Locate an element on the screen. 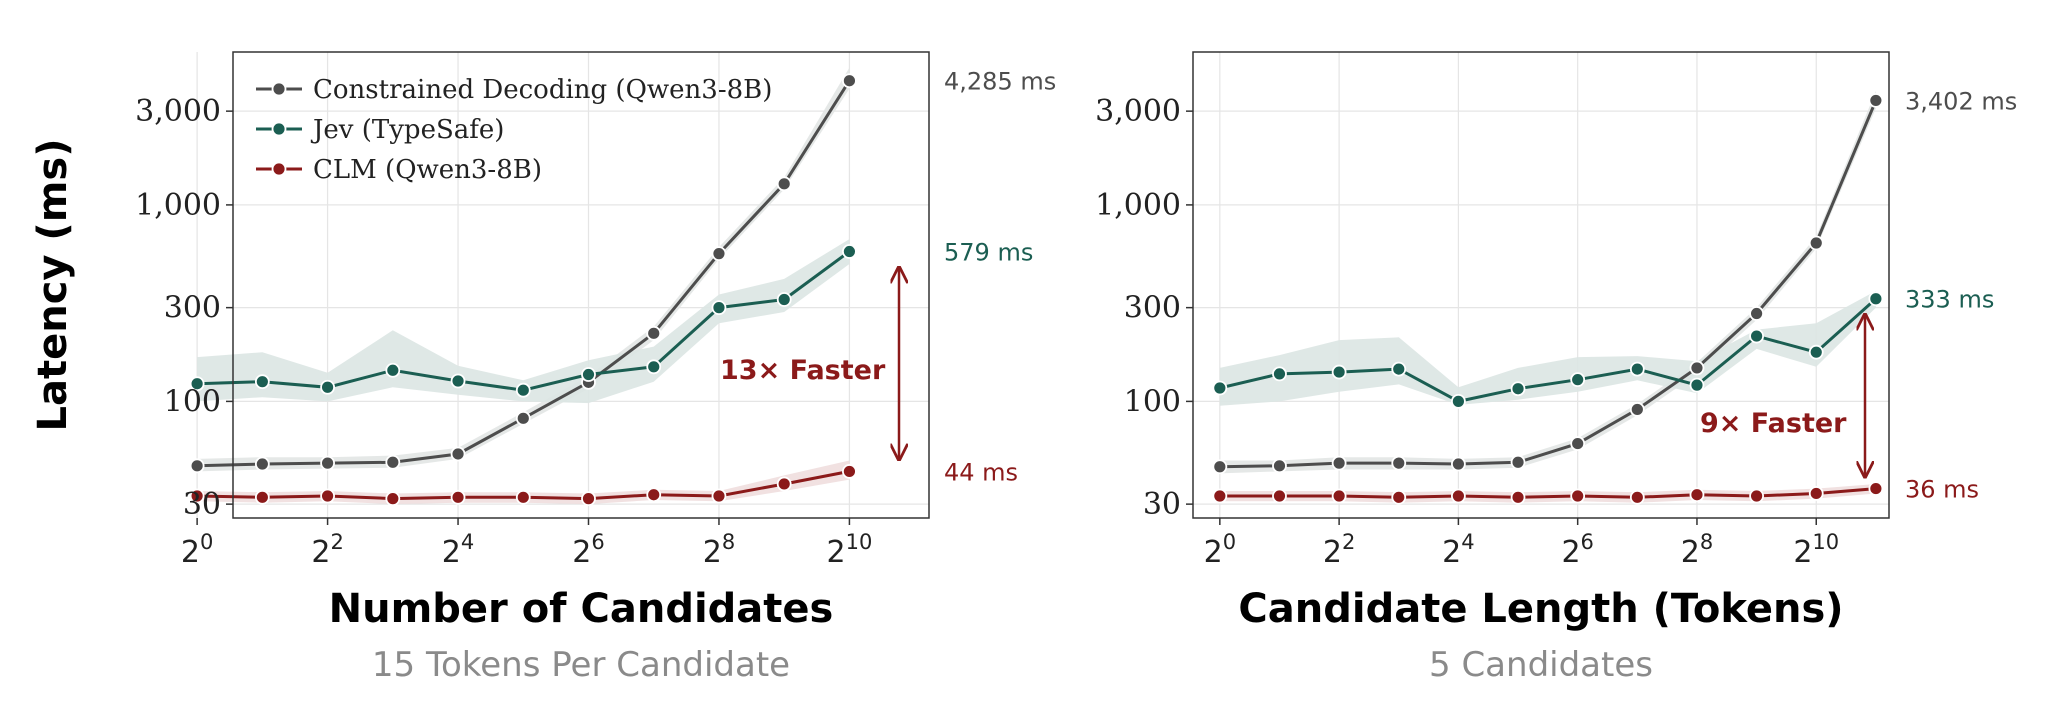  x-axis-subtitle: 5 Candidates is located at coordinates (1541, 665).